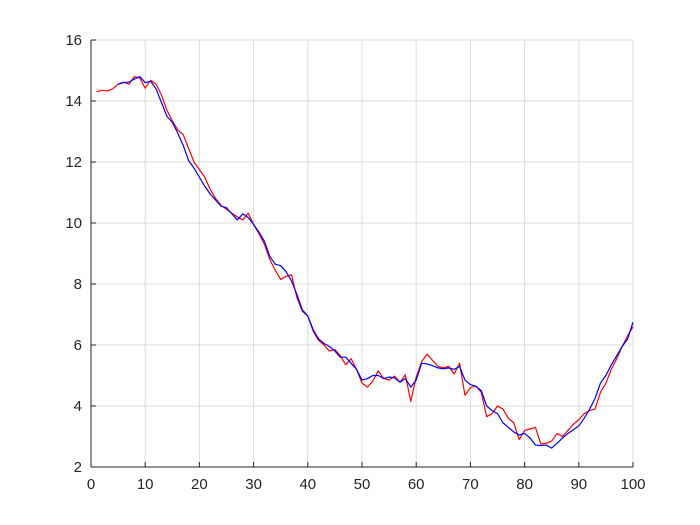 The image size is (700, 525). Describe the element at coordinates (73, 101) in the screenshot. I see `y-tick-label: 14` at that location.